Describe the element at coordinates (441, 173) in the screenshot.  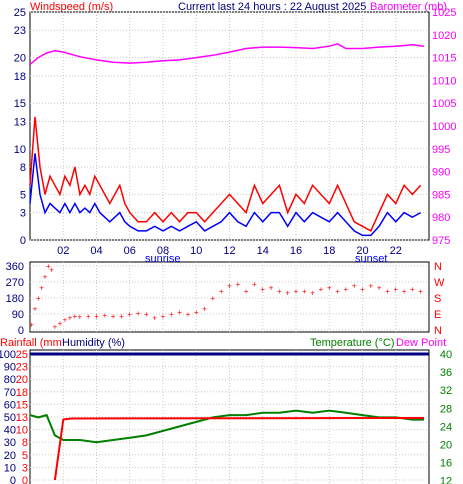
I see `barometer-tick-label: 990` at that location.